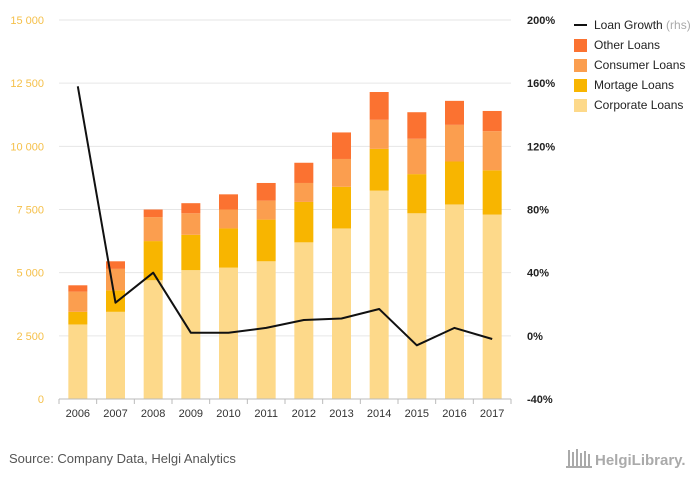 The width and height of the screenshot is (700, 488). Describe the element at coordinates (191, 414) in the screenshot. I see `x-tick-label: 2009` at that location.